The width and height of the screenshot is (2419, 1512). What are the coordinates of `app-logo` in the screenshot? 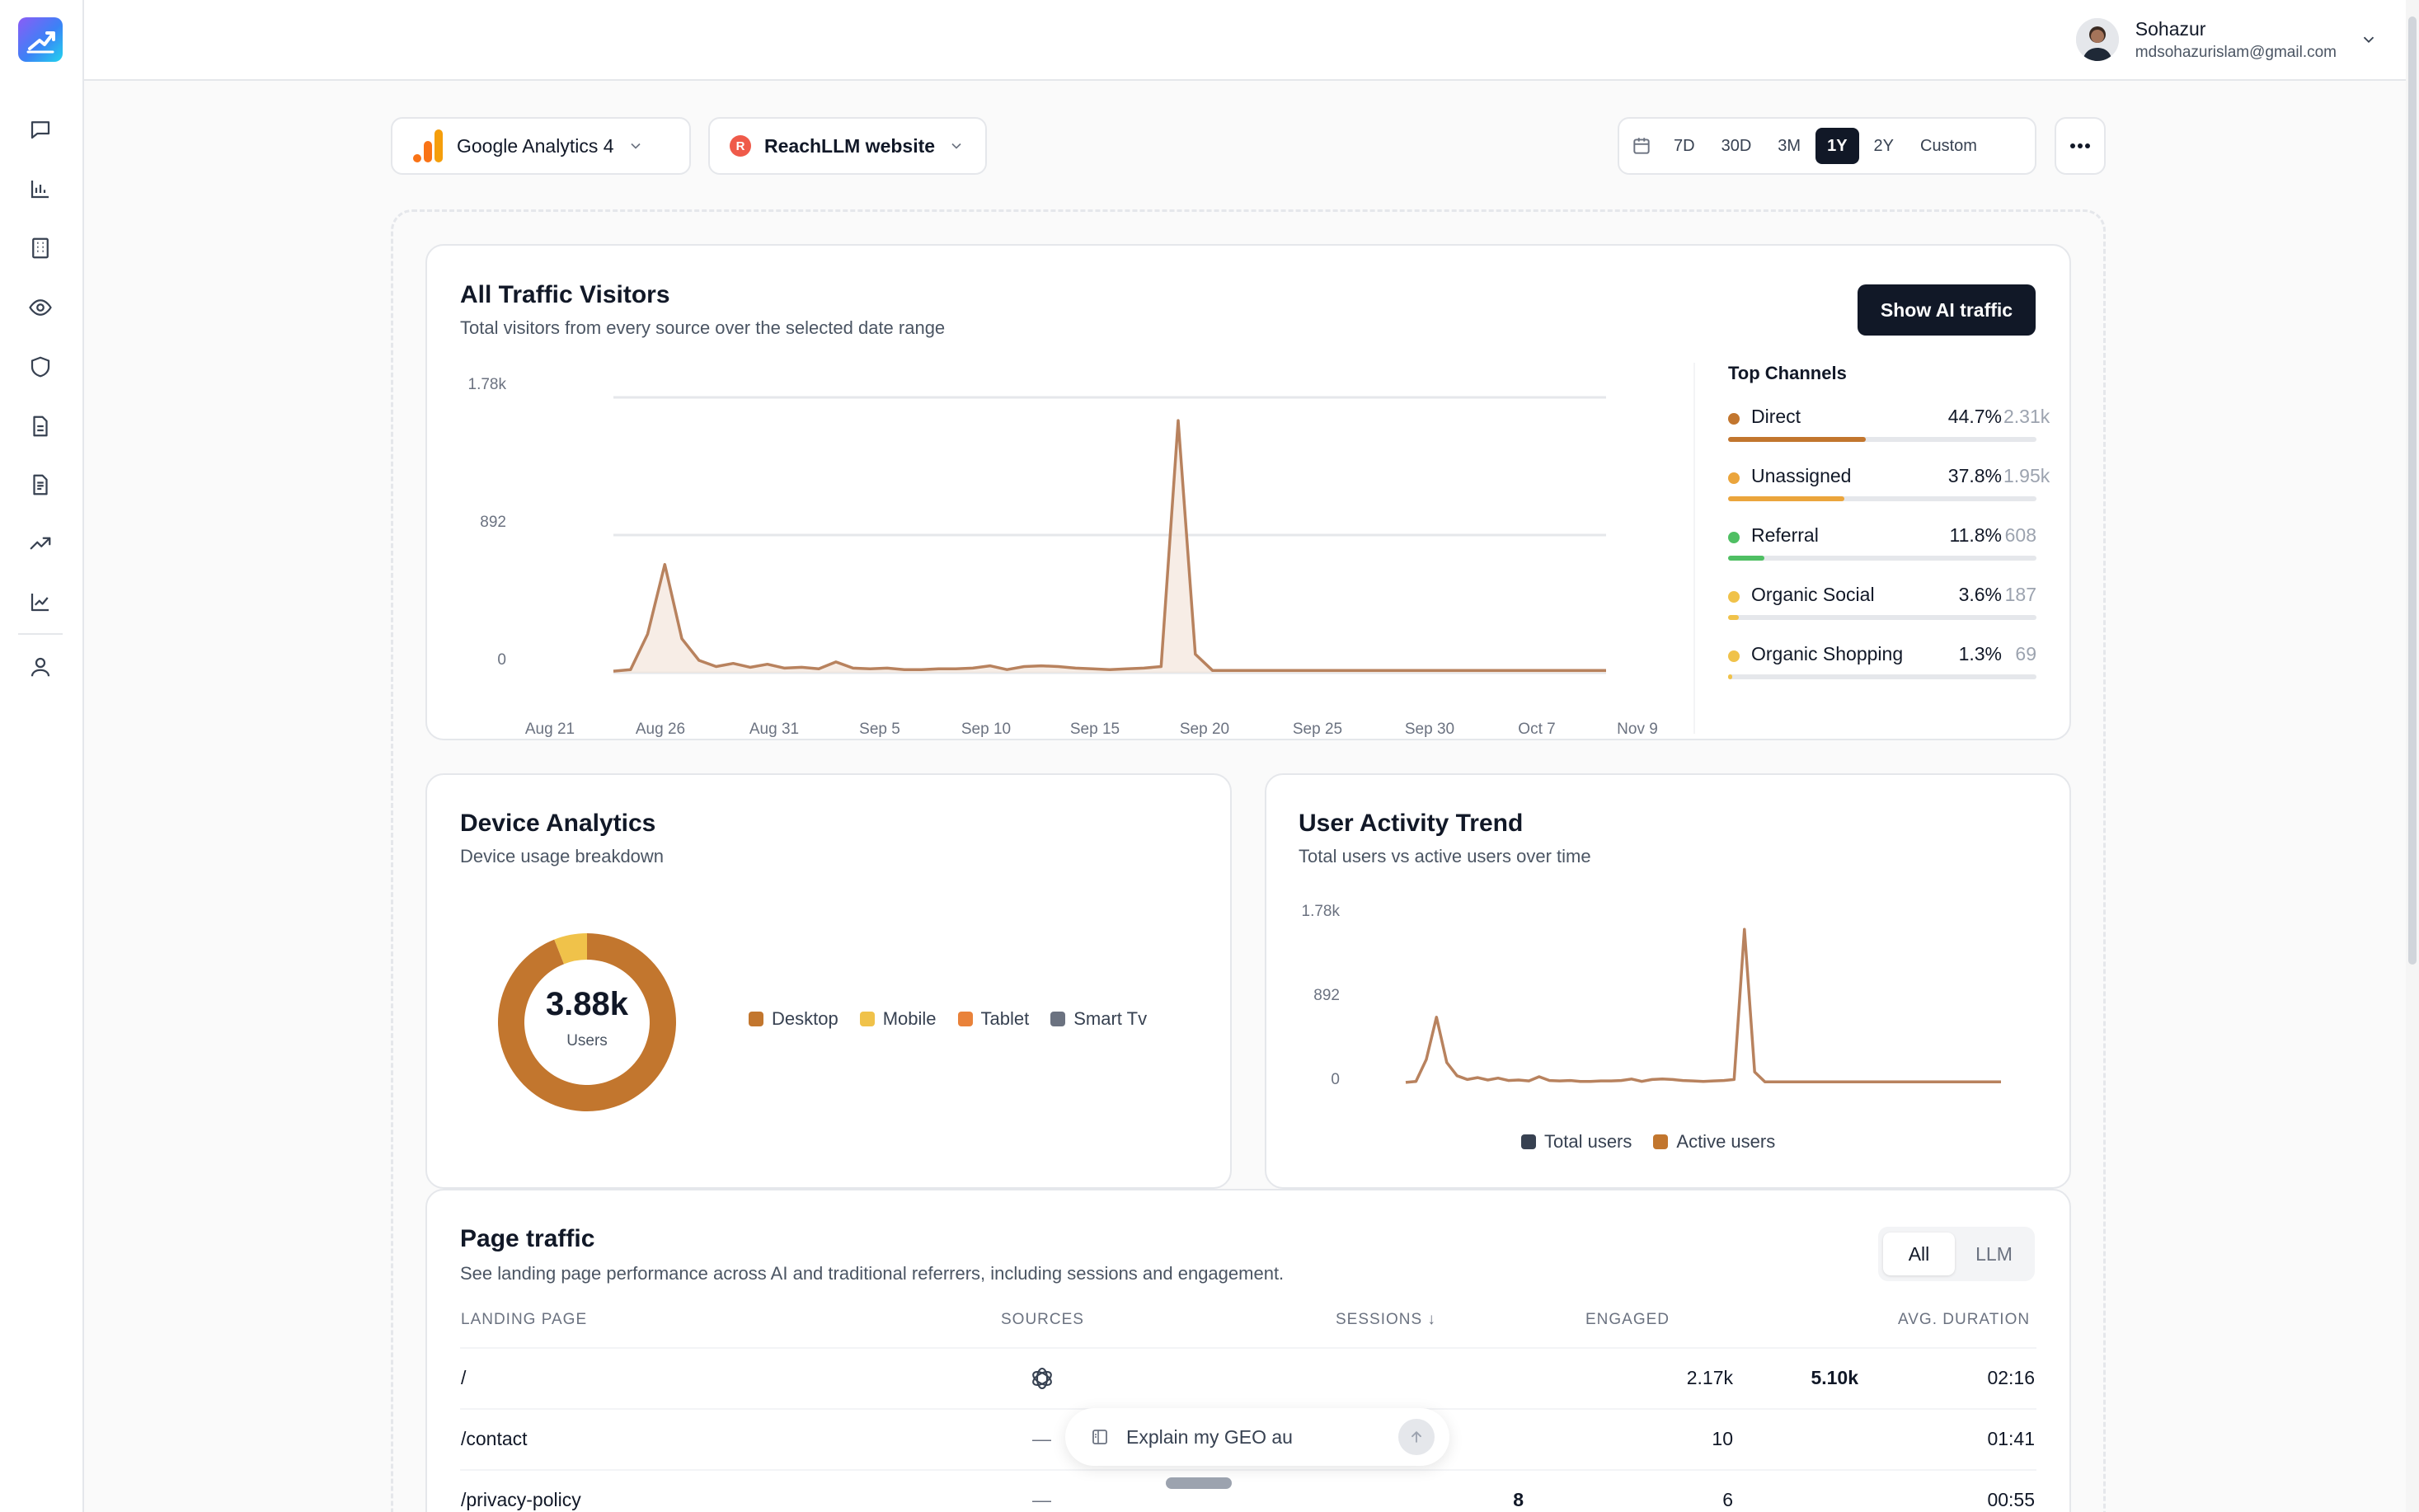 It's located at (40, 39).